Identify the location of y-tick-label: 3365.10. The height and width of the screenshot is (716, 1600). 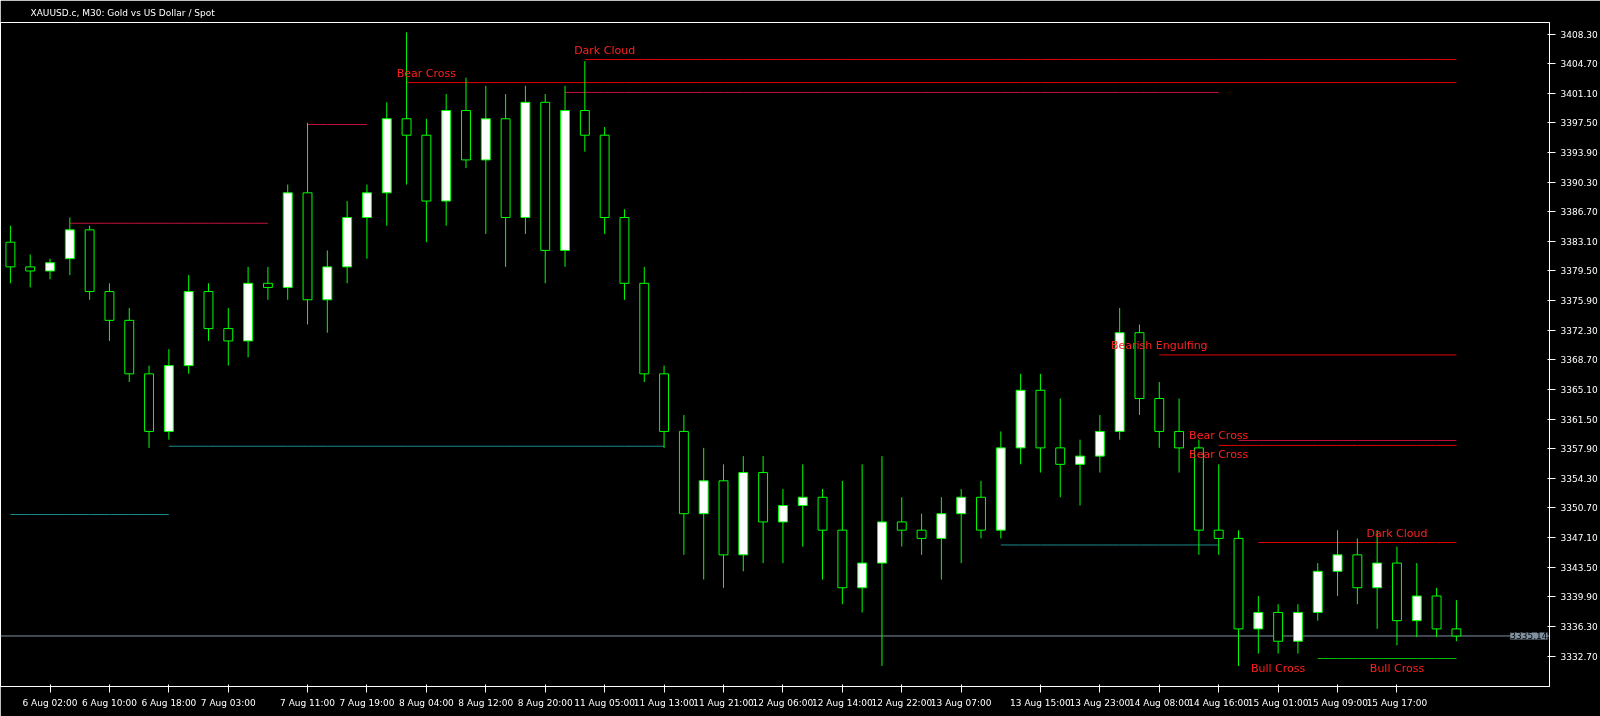
(1579, 389).